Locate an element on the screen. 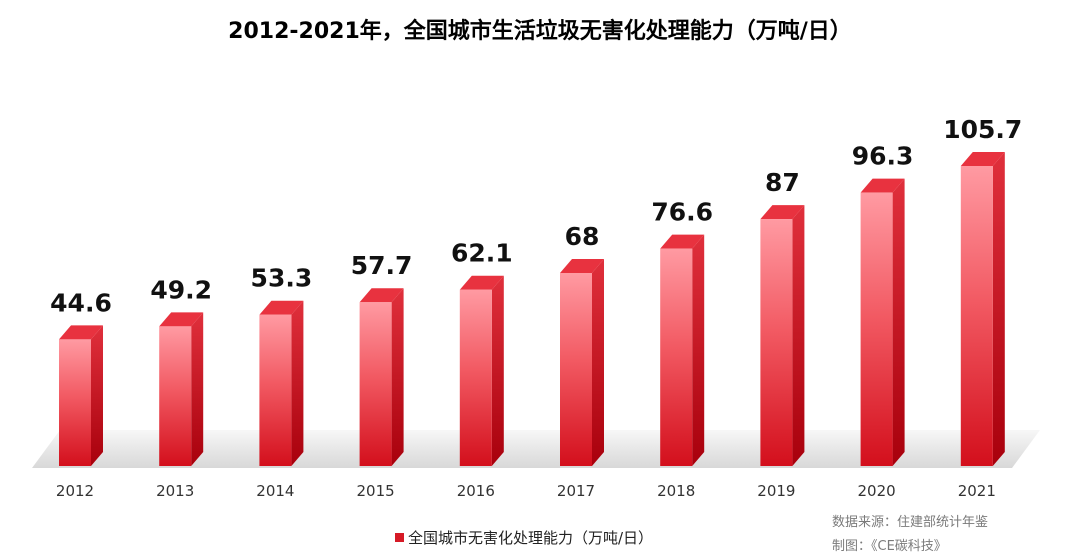  bar-2013 is located at coordinates (181, 389).